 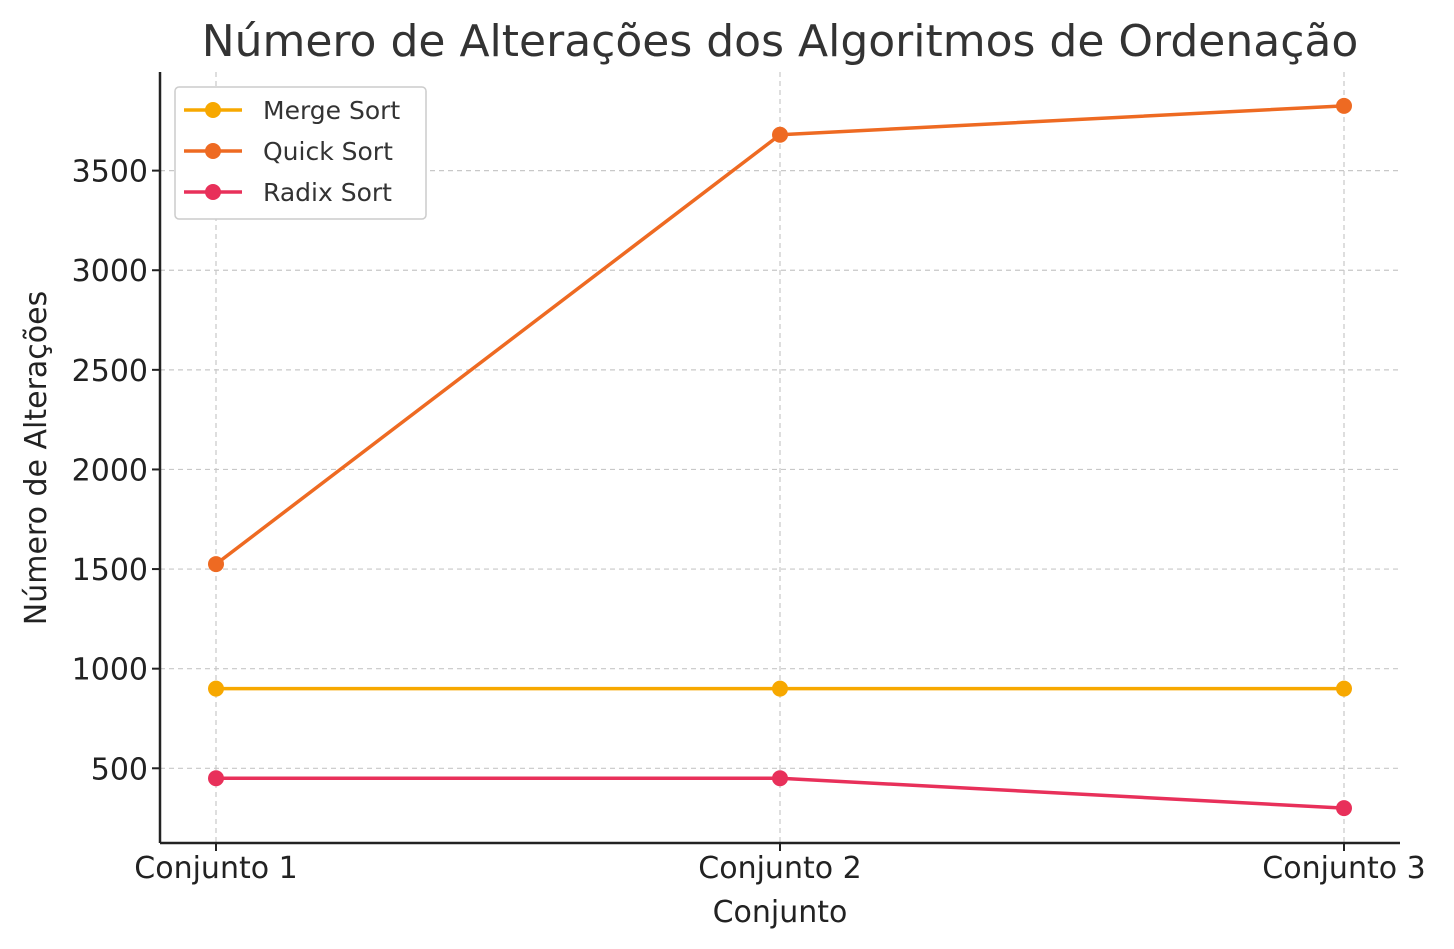 What do you see at coordinates (1343, 868) in the screenshot?
I see `x-tick-label: Conjunto 3` at bounding box center [1343, 868].